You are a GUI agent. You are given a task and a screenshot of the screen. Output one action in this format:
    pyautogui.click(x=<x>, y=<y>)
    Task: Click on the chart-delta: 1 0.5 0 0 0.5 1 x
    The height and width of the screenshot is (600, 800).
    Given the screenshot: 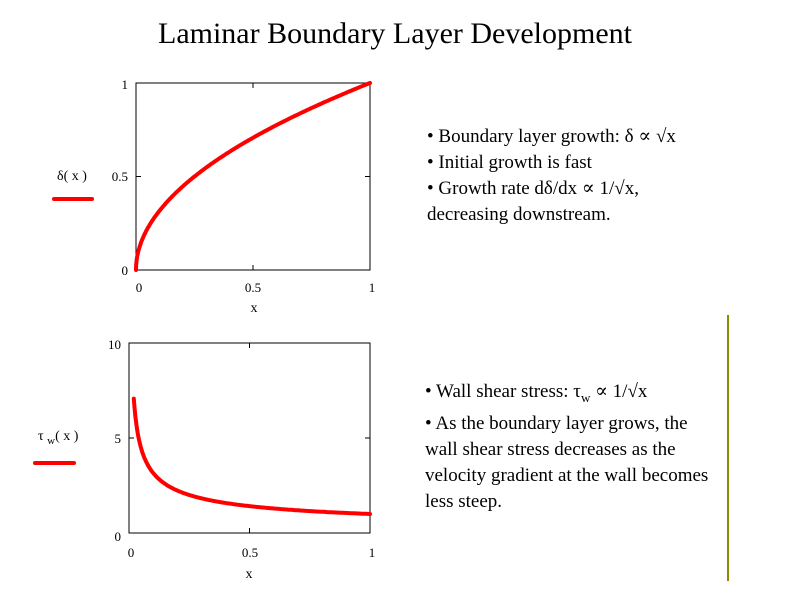 What is the action you would take?
    pyautogui.click(x=244, y=196)
    